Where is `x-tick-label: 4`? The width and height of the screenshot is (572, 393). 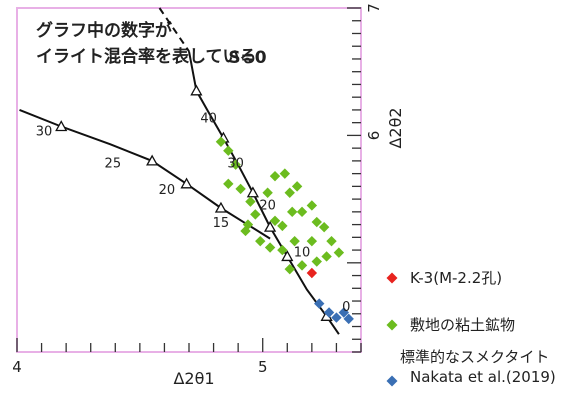 x-tick-label: 4 is located at coordinates (17, 367).